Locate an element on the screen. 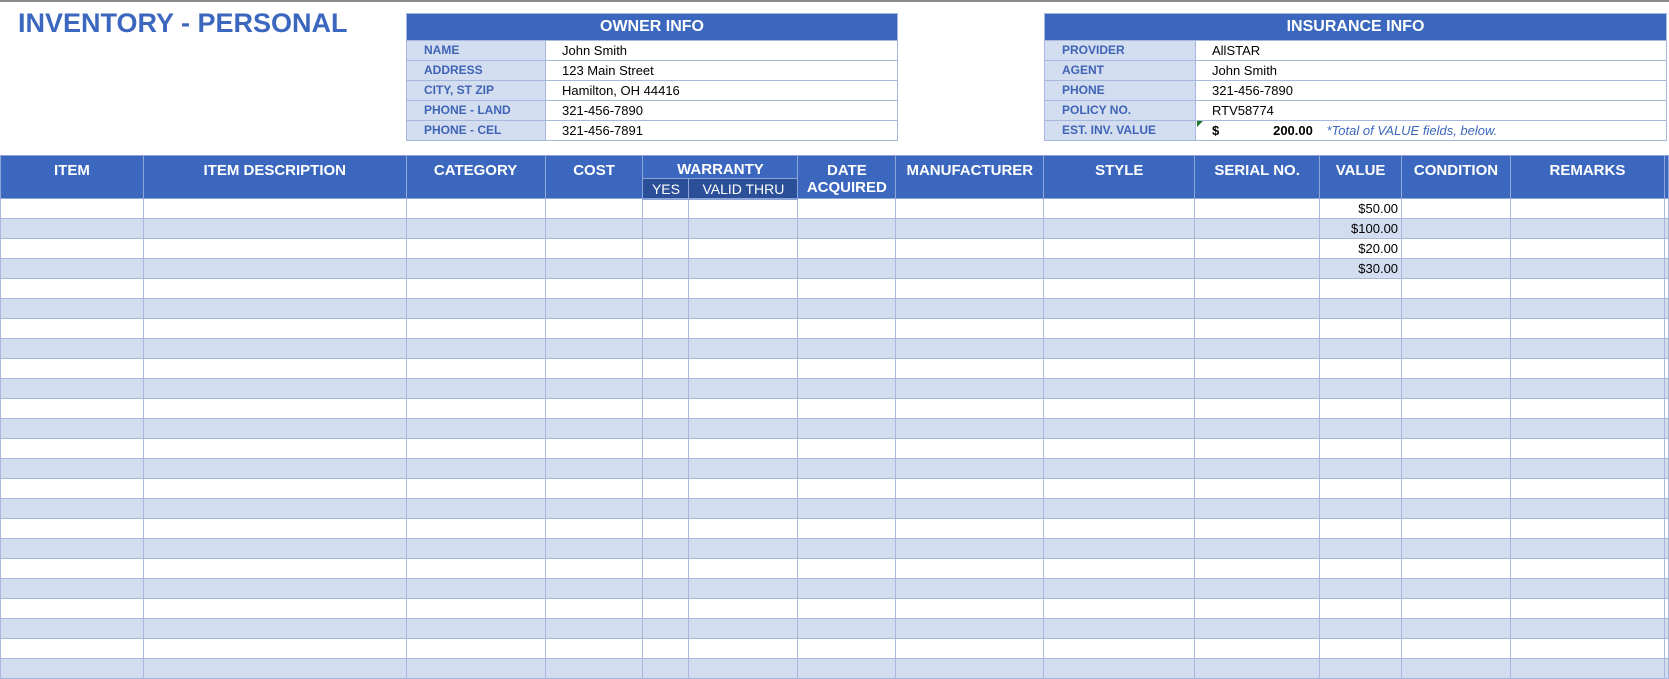 The width and height of the screenshot is (1669, 679). field-value: RTV58774 is located at coordinates (1243, 110).